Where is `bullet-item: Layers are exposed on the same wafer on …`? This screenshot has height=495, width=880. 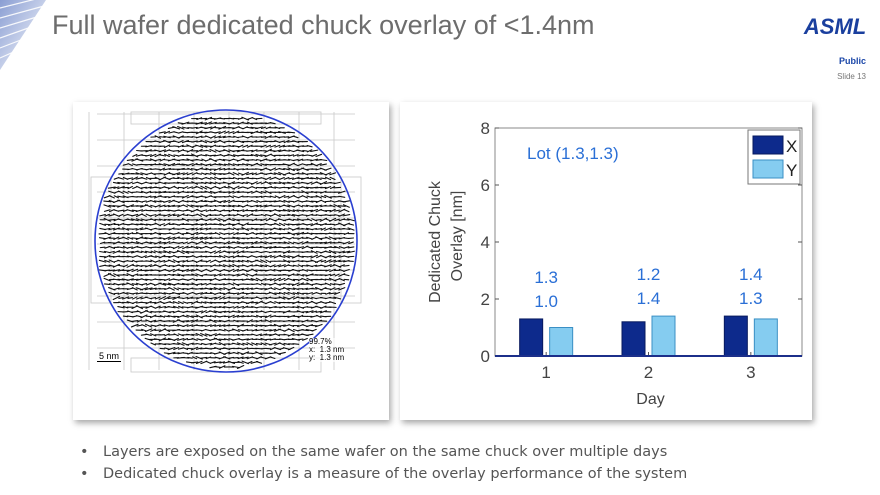
bullet-item: Layers are exposed on the same wafer on … is located at coordinates (382, 452).